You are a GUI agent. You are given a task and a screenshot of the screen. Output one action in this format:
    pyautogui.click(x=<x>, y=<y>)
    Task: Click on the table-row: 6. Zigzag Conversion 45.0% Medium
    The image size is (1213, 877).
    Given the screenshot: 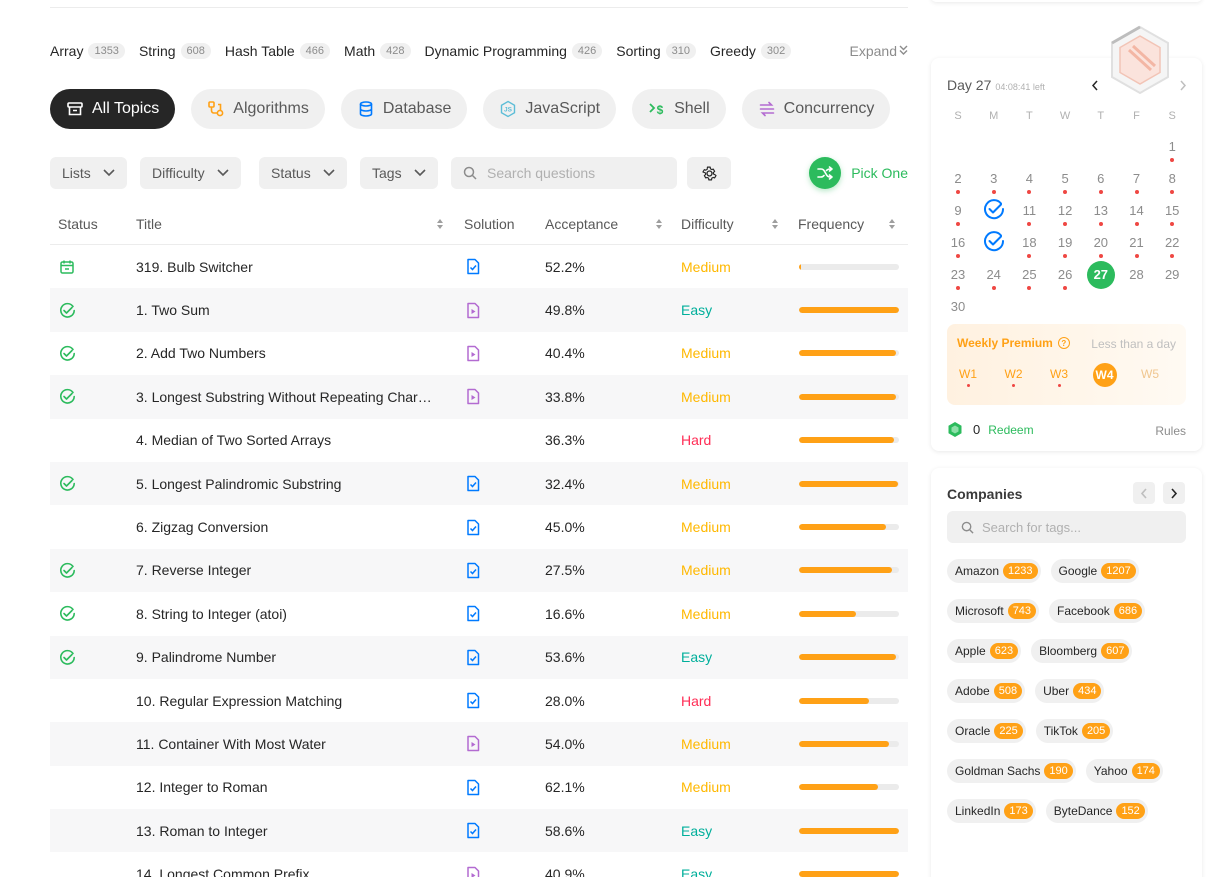 What is the action you would take?
    pyautogui.click(x=479, y=526)
    